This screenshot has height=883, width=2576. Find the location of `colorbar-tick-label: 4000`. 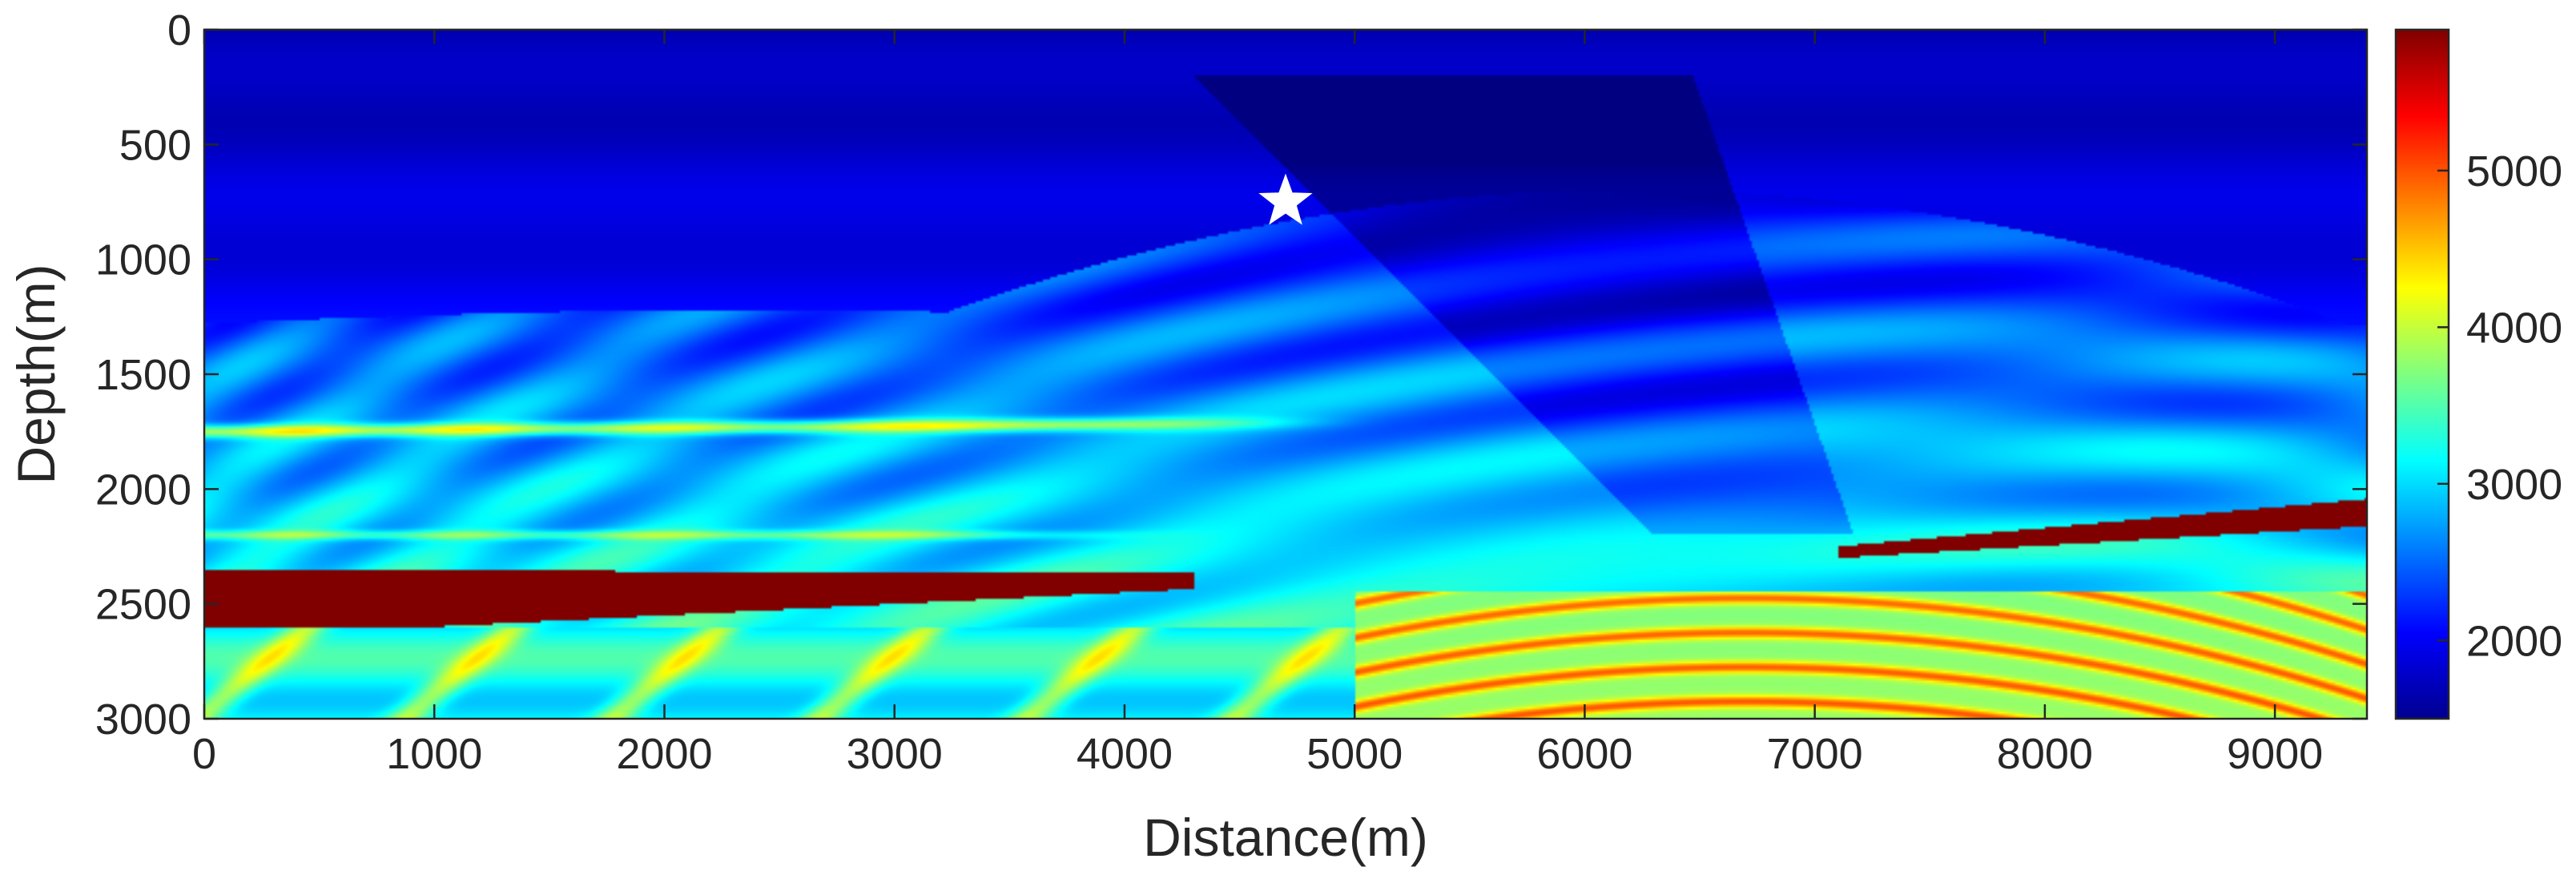

colorbar-tick-label: 4000 is located at coordinates (2514, 328).